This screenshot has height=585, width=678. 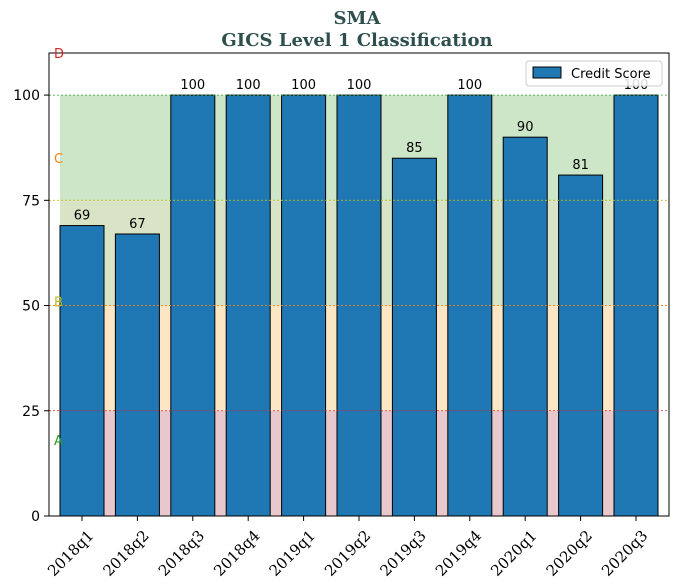 What do you see at coordinates (31, 307) in the screenshot?
I see `y-tick-label-50: 50` at bounding box center [31, 307].